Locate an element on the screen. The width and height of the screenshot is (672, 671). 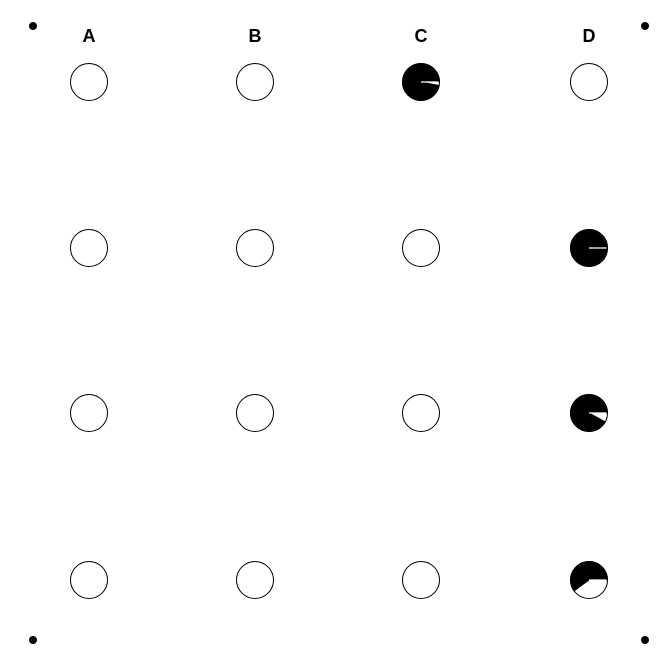
cell-circle-b3 is located at coordinates (255, 413).